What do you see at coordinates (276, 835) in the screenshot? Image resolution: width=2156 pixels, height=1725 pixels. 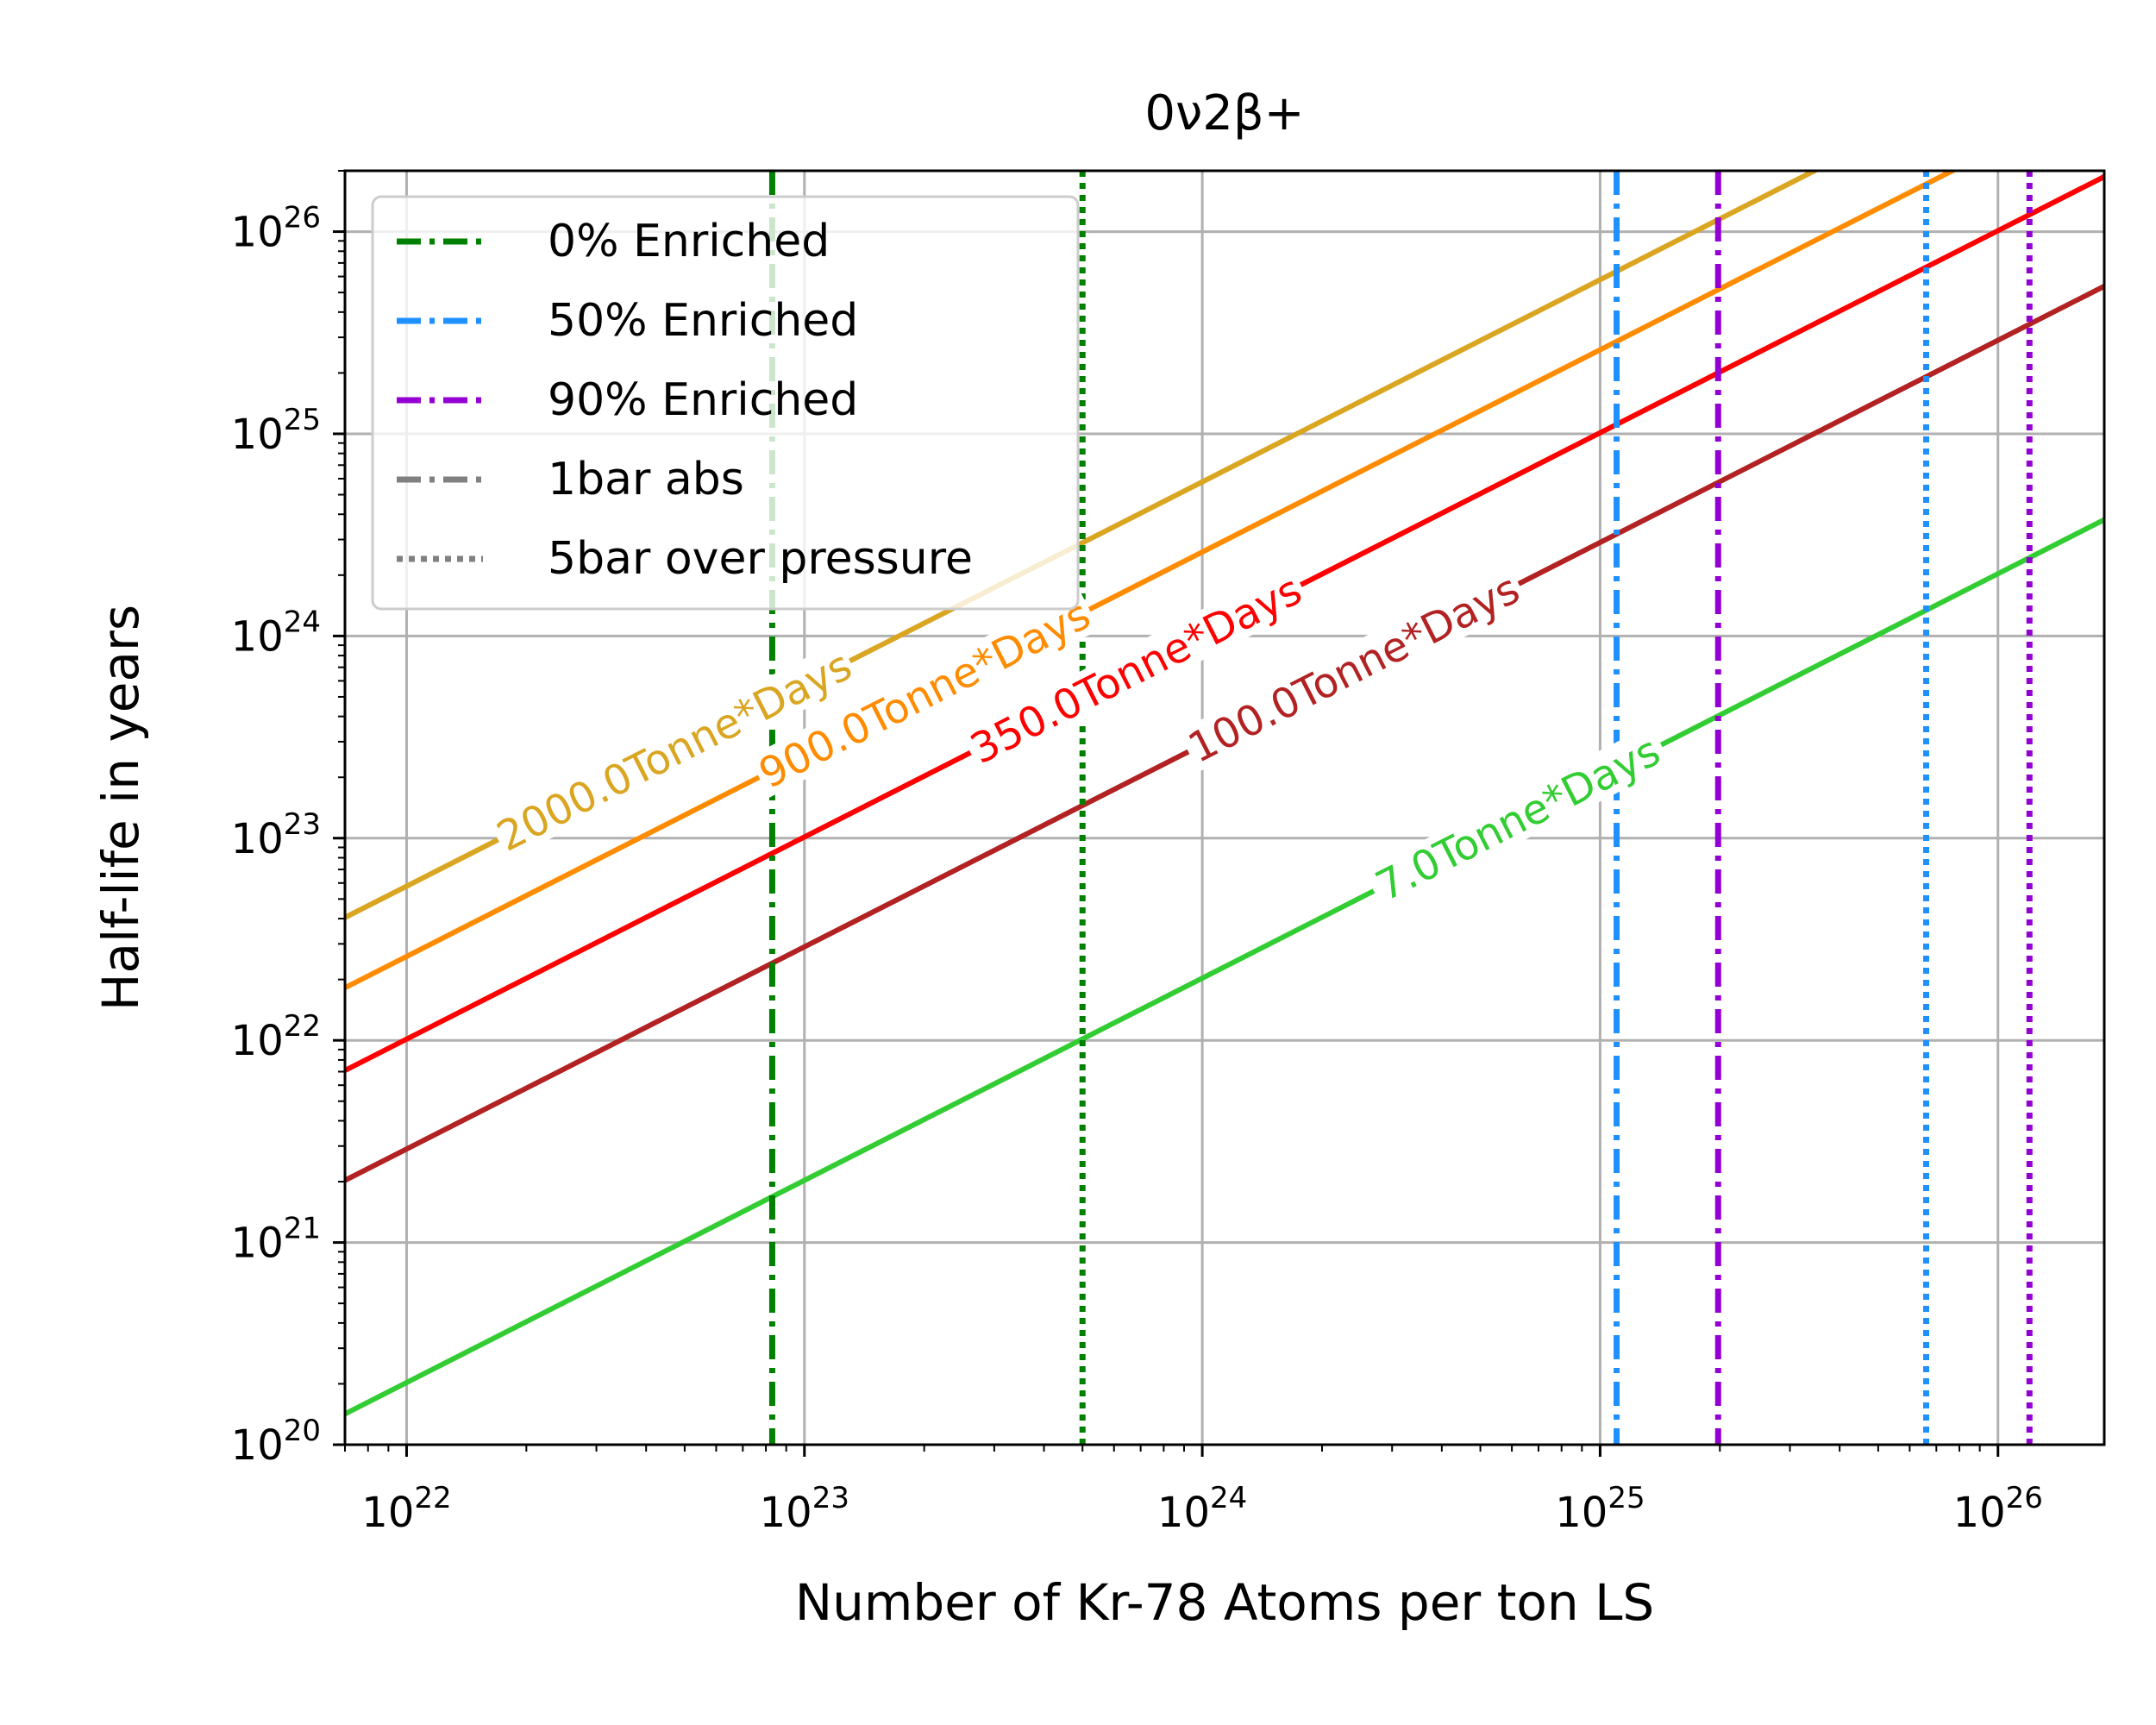 I see `y-tick-label: 1023` at bounding box center [276, 835].